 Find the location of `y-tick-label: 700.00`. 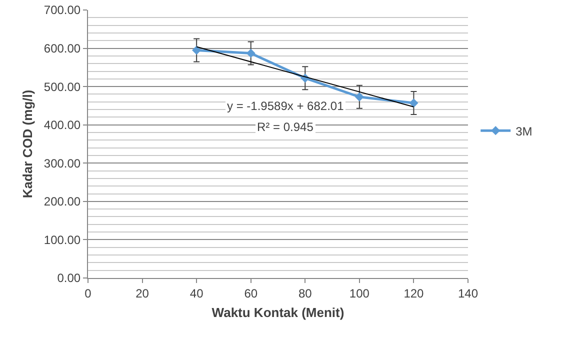

y-tick-label: 700.00 is located at coordinates (62, 10).